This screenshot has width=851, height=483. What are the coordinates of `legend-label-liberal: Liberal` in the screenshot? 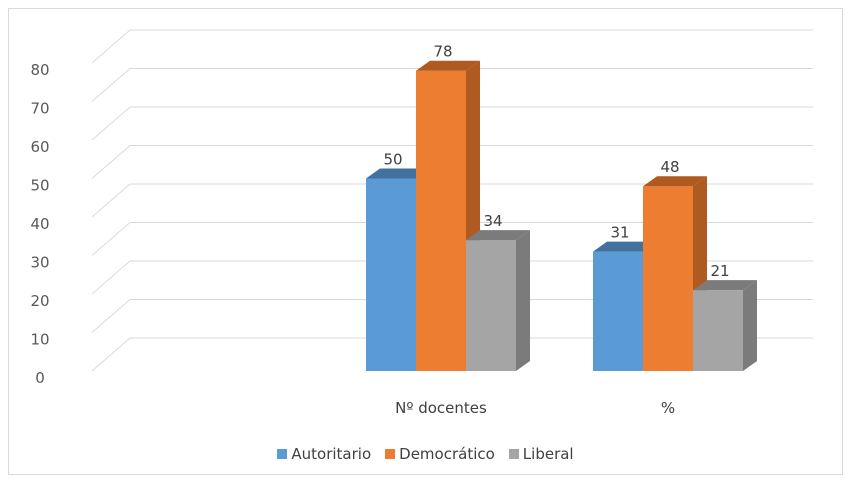 It's located at (548, 454).